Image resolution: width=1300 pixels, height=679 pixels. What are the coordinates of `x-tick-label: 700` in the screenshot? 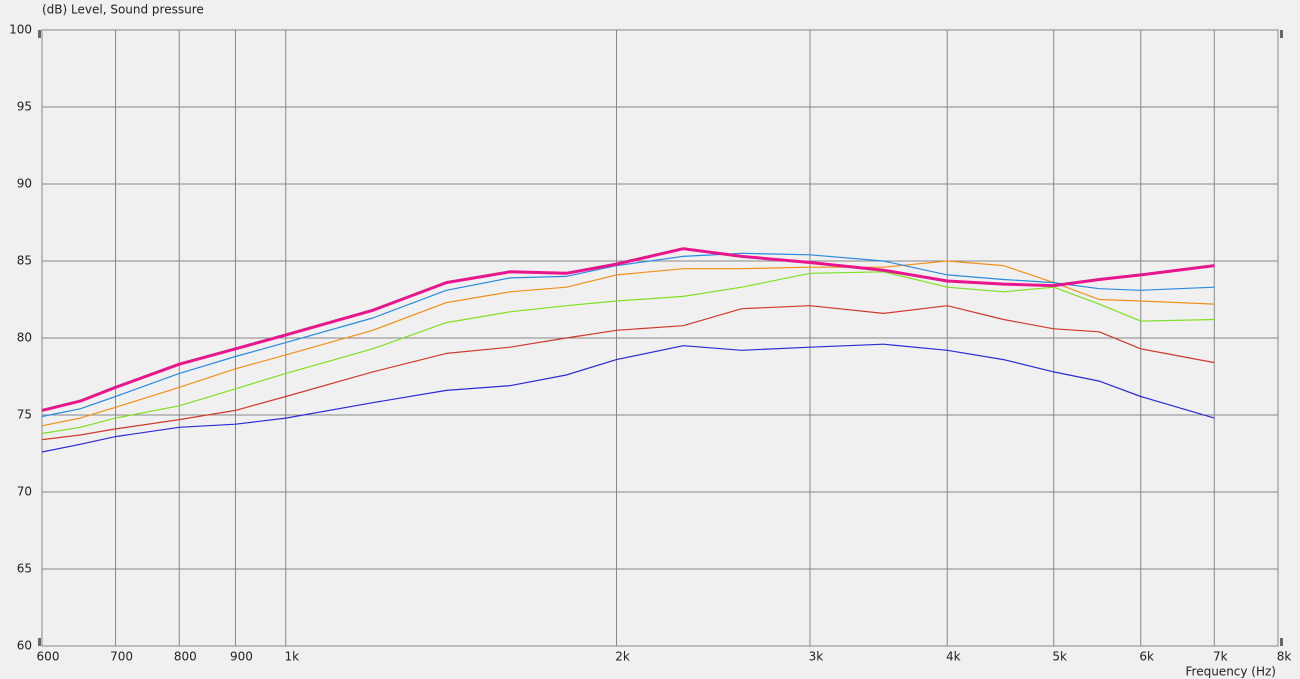 It's located at (121, 657).